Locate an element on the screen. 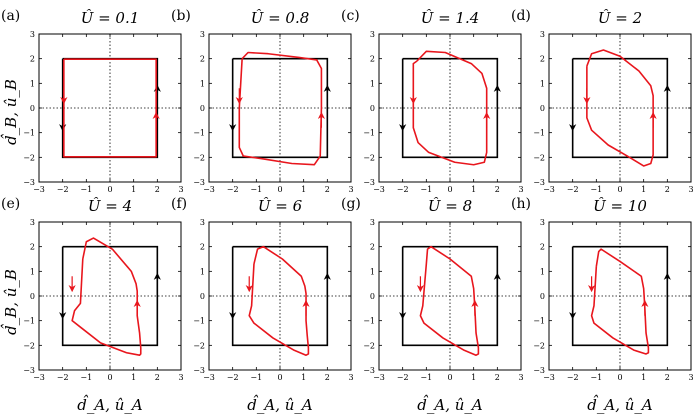 The height and width of the screenshot is (417, 695). panel-title: Û = 0.8 is located at coordinates (280, 18).